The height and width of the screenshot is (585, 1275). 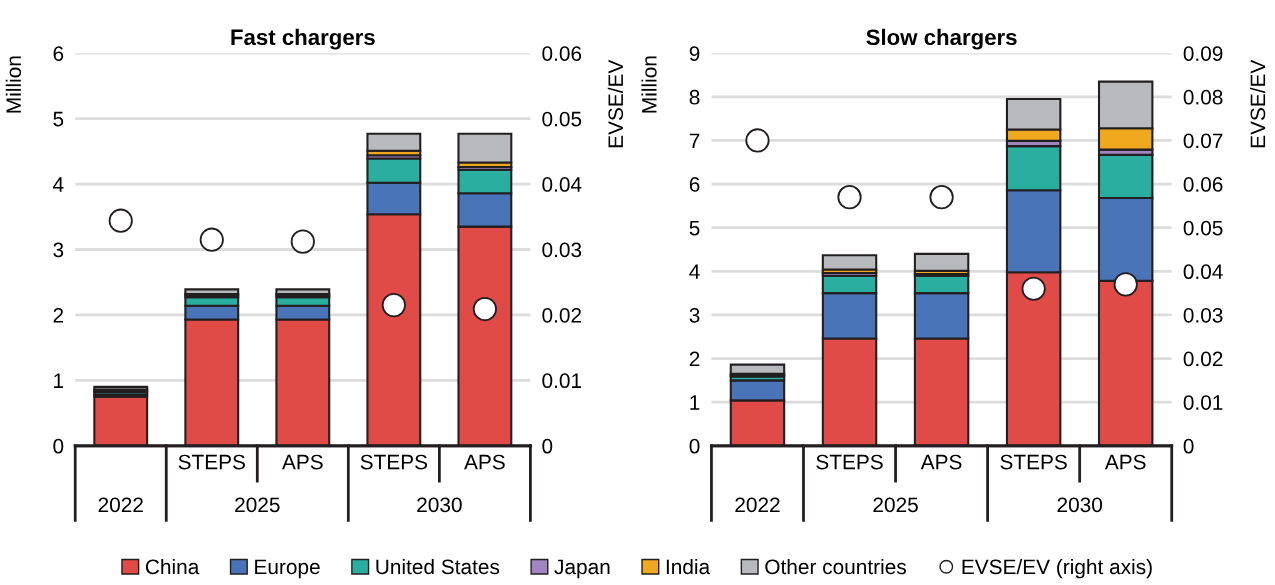 What do you see at coordinates (688, 566) in the screenshot?
I see `legend-label: India` at bounding box center [688, 566].